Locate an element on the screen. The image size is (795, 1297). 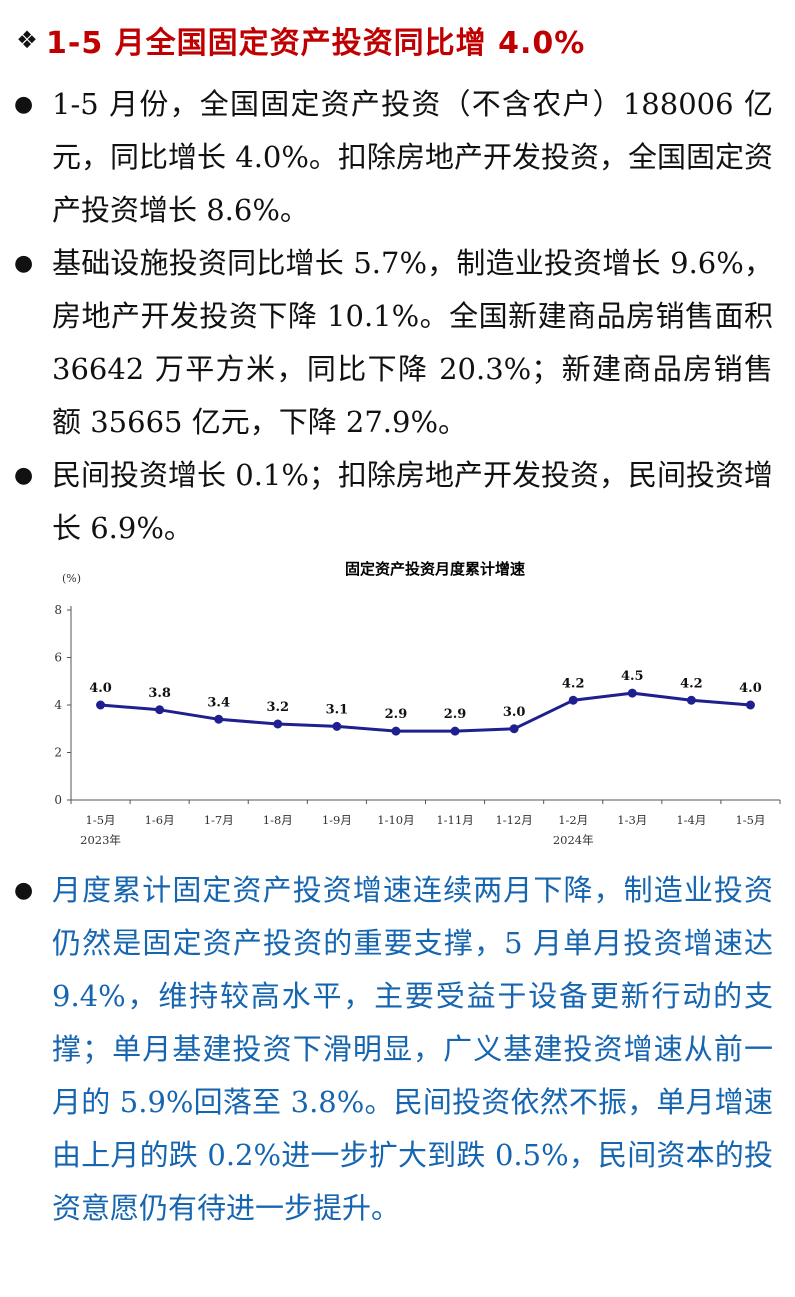
x-tick-label: 1-3月 is located at coordinates (632, 820).